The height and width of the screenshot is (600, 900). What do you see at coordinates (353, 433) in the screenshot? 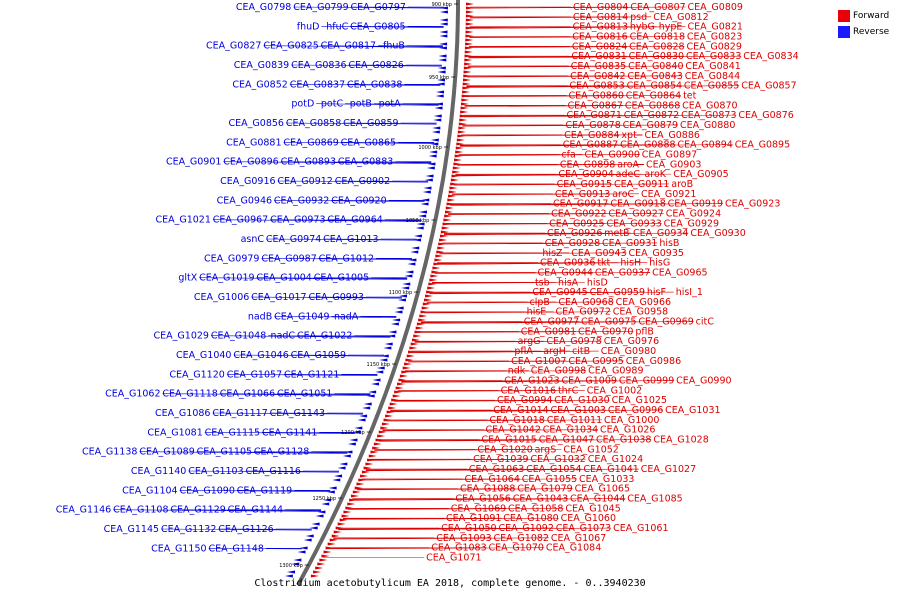
I see `tick-label: 1200 kbp` at bounding box center [353, 433].